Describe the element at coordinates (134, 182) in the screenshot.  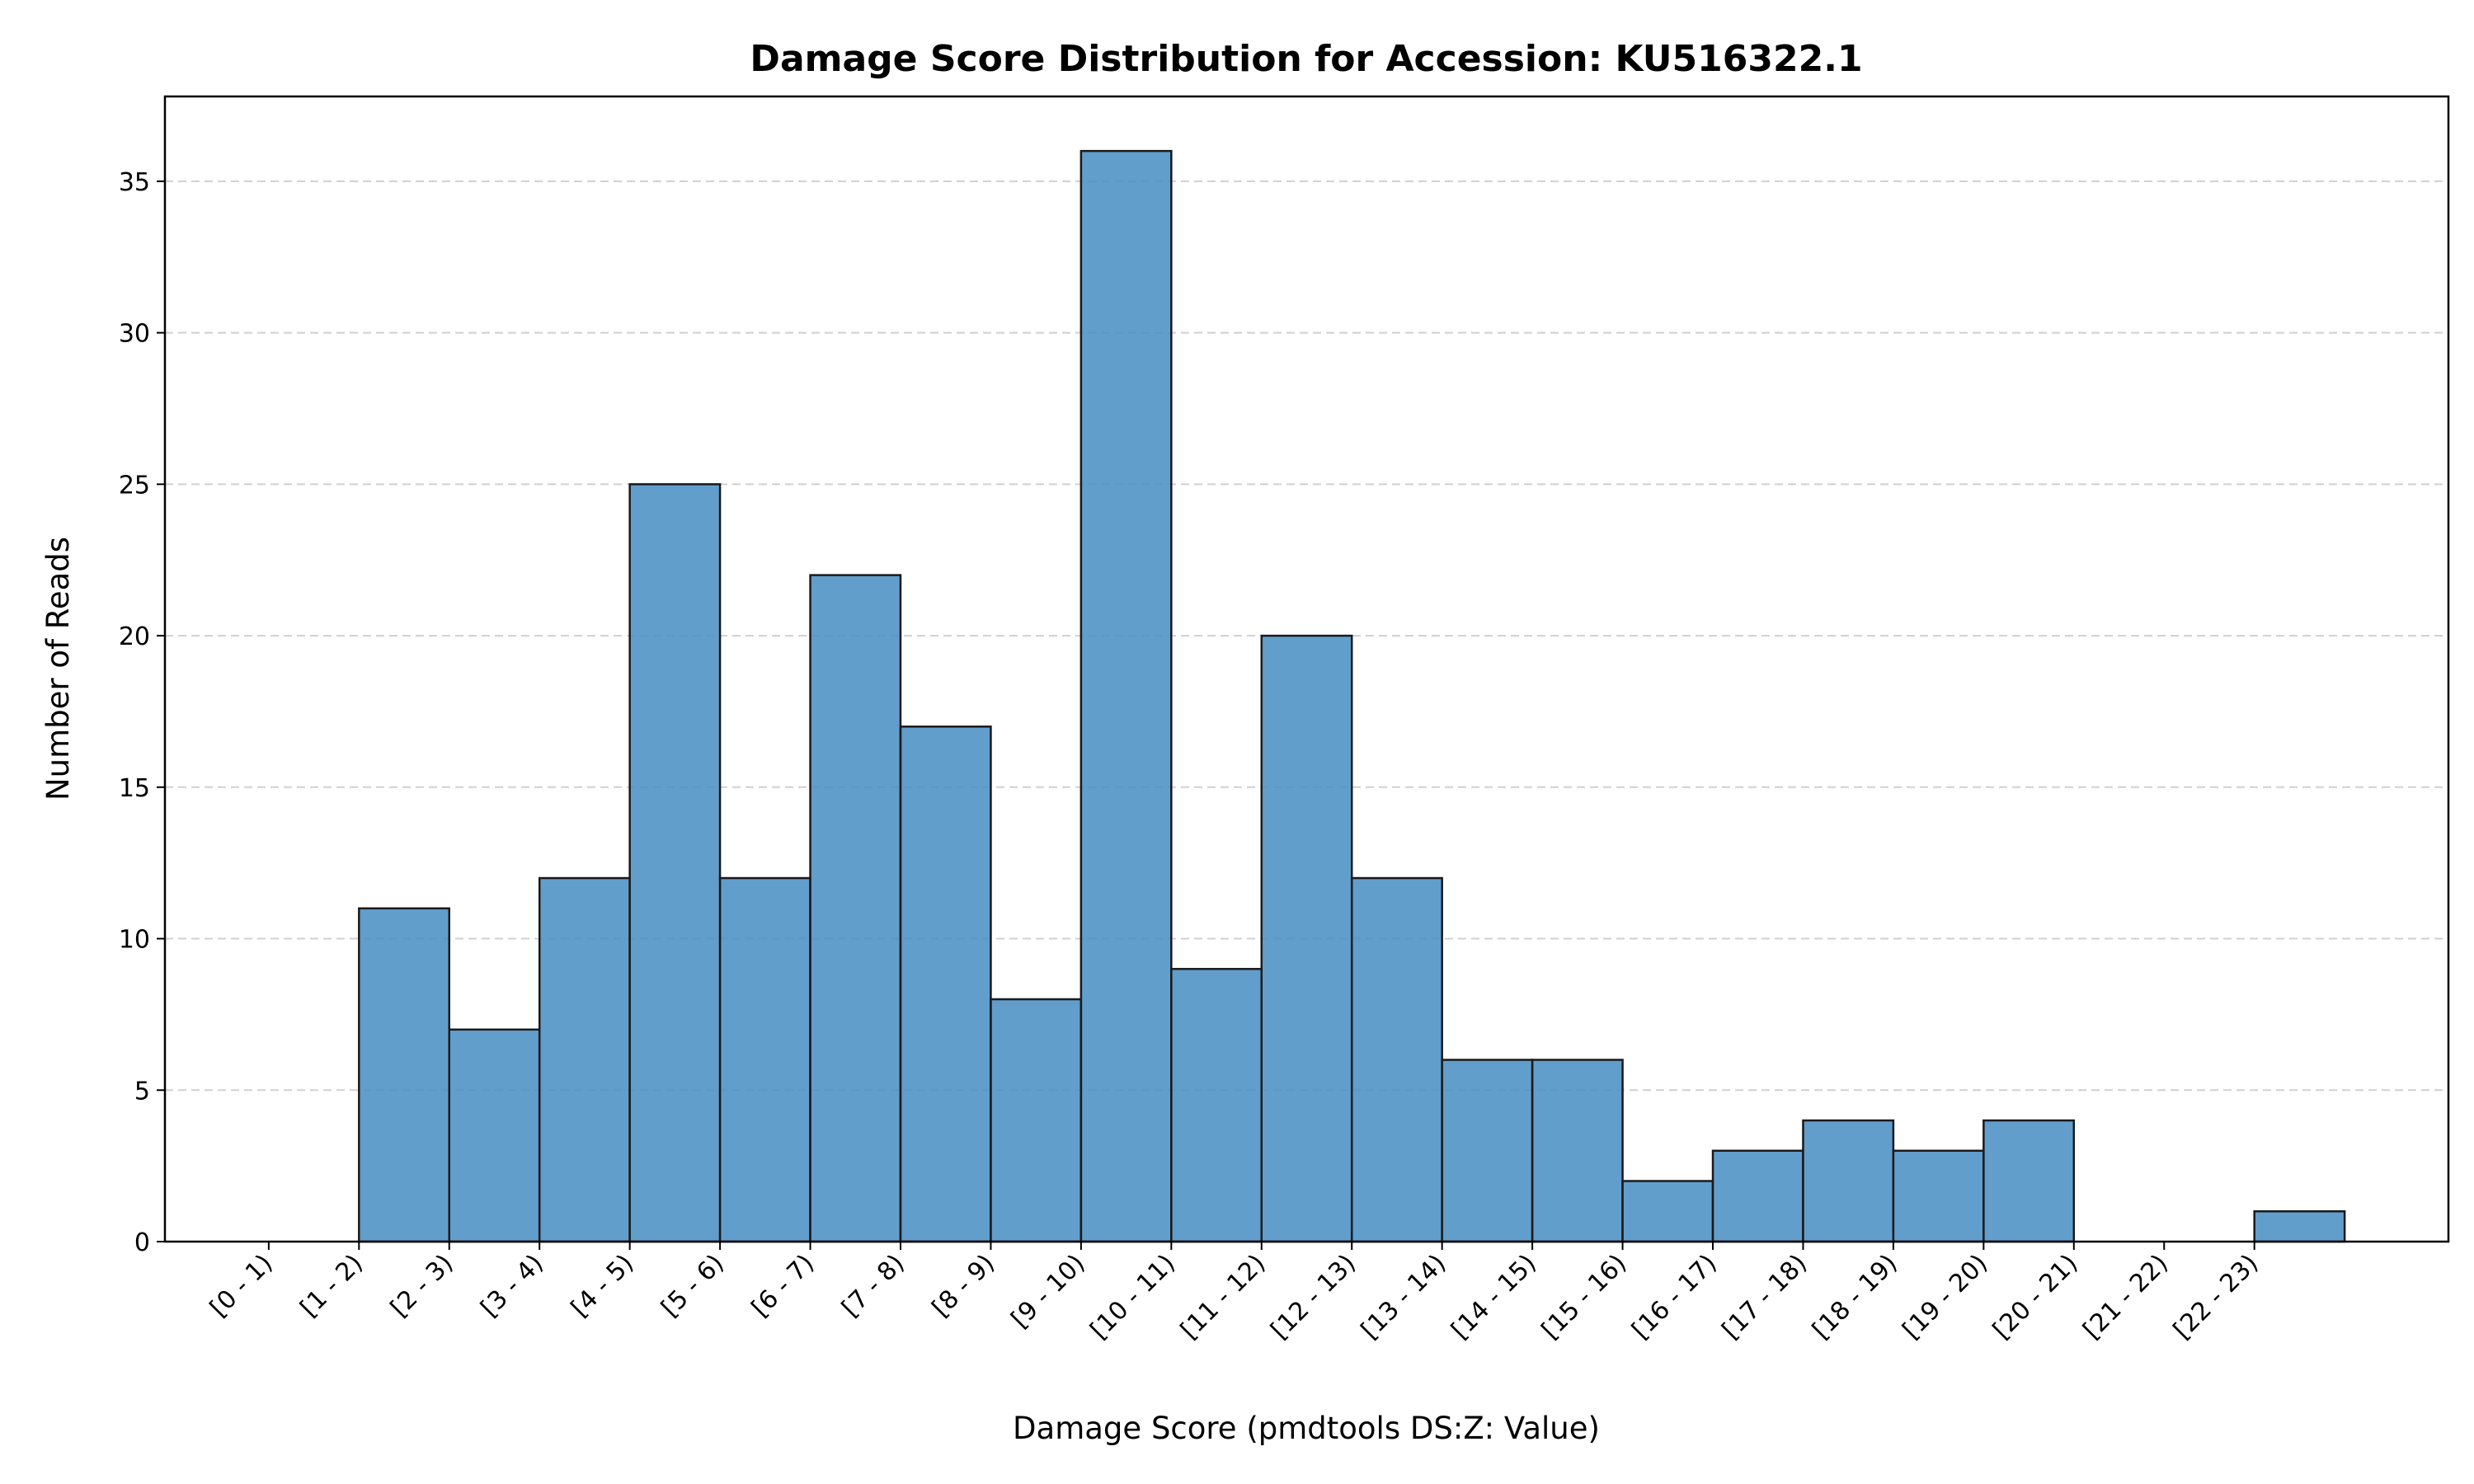
I see `y-tick-label: 35` at that location.